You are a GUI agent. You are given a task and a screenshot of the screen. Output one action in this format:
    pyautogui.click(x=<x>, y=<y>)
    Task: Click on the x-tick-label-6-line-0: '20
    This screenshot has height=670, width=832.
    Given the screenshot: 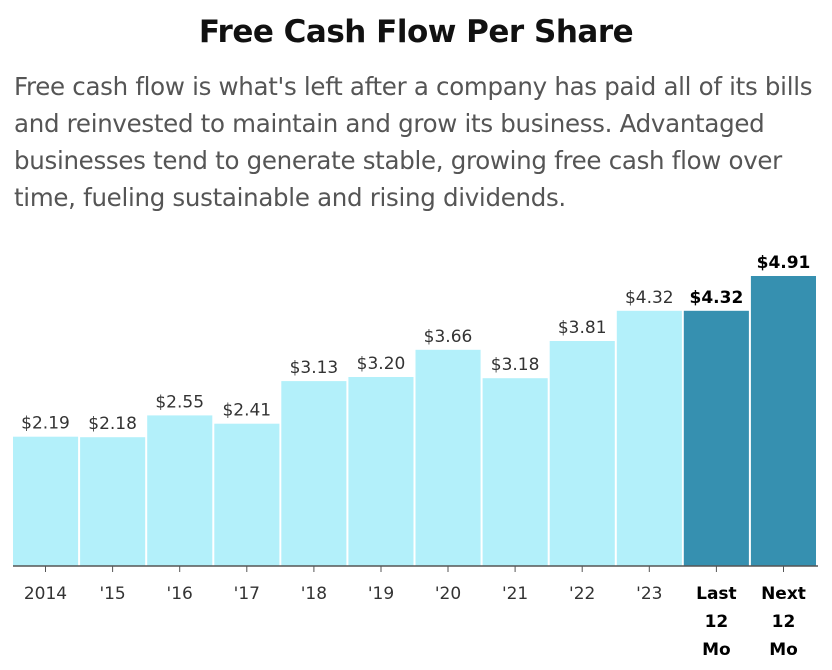 What is the action you would take?
    pyautogui.click(x=448, y=594)
    